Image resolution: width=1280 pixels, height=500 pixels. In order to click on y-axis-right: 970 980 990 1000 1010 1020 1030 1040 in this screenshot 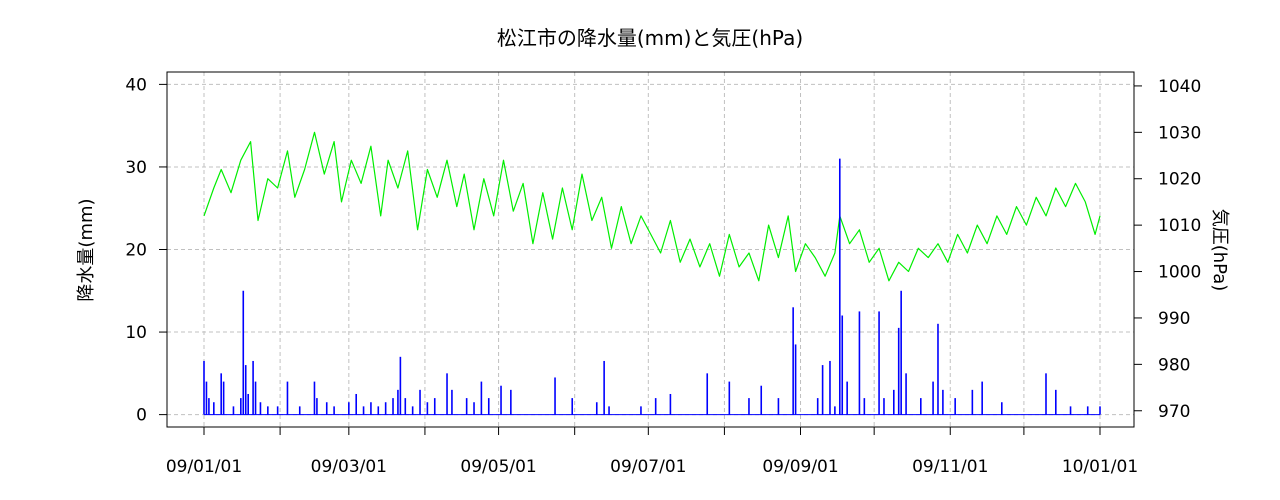, I will do `click(1167, 249)`.